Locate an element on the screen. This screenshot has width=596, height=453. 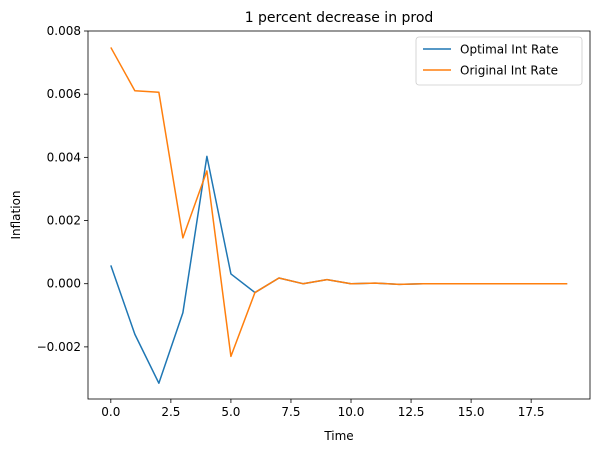
x-axis-label: Time is located at coordinates (338, 436).